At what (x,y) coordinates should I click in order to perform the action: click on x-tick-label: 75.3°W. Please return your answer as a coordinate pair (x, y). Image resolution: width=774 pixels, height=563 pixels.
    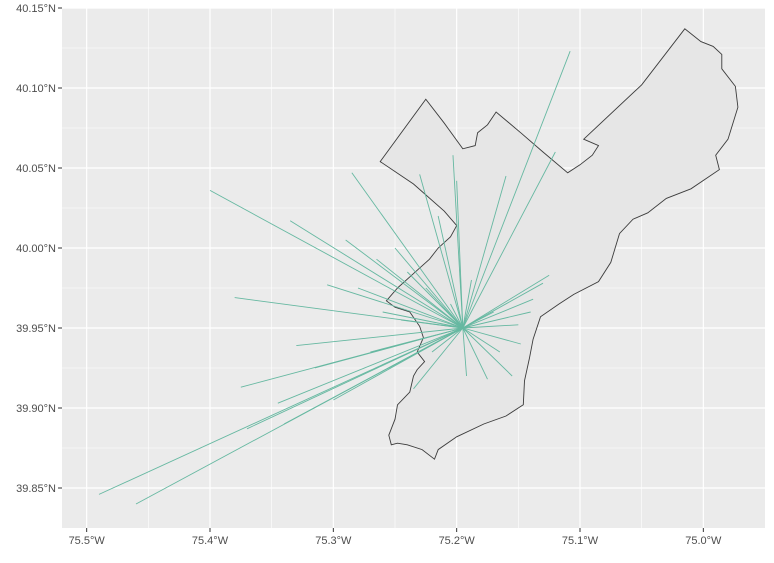
    Looking at the image, I should click on (333, 541).